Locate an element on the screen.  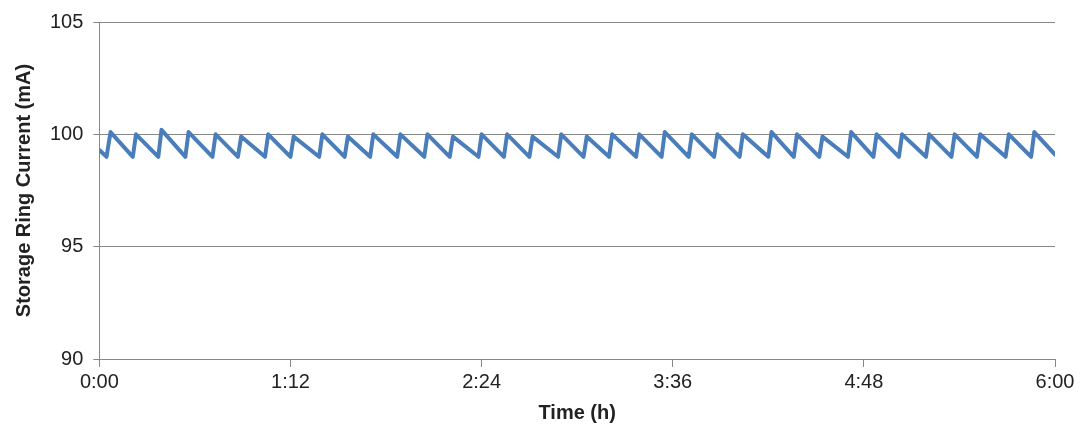
y-tick-label: 100 is located at coordinates (66, 132).